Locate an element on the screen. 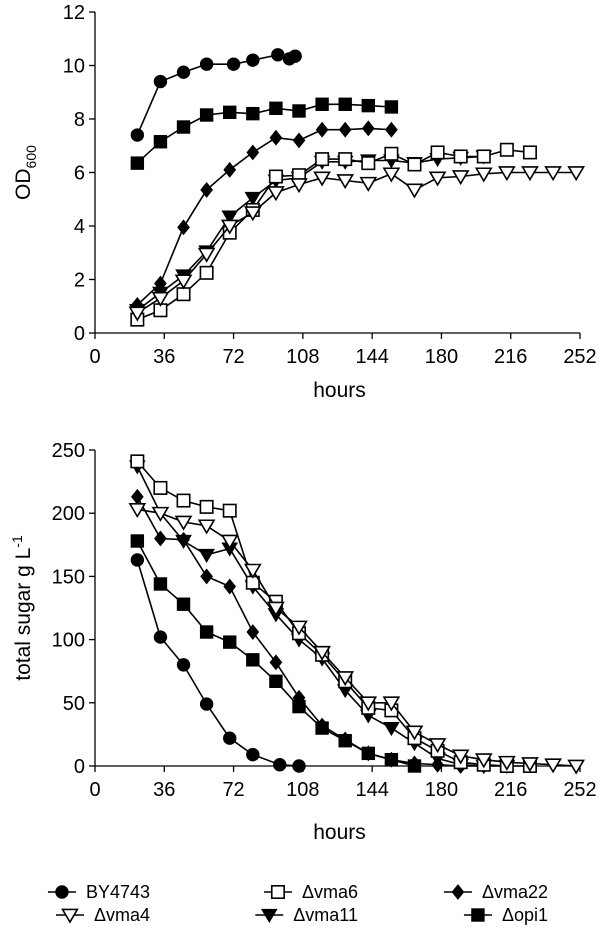 The width and height of the screenshot is (600, 940). x-tick-label: 36 is located at coordinates (164, 790).